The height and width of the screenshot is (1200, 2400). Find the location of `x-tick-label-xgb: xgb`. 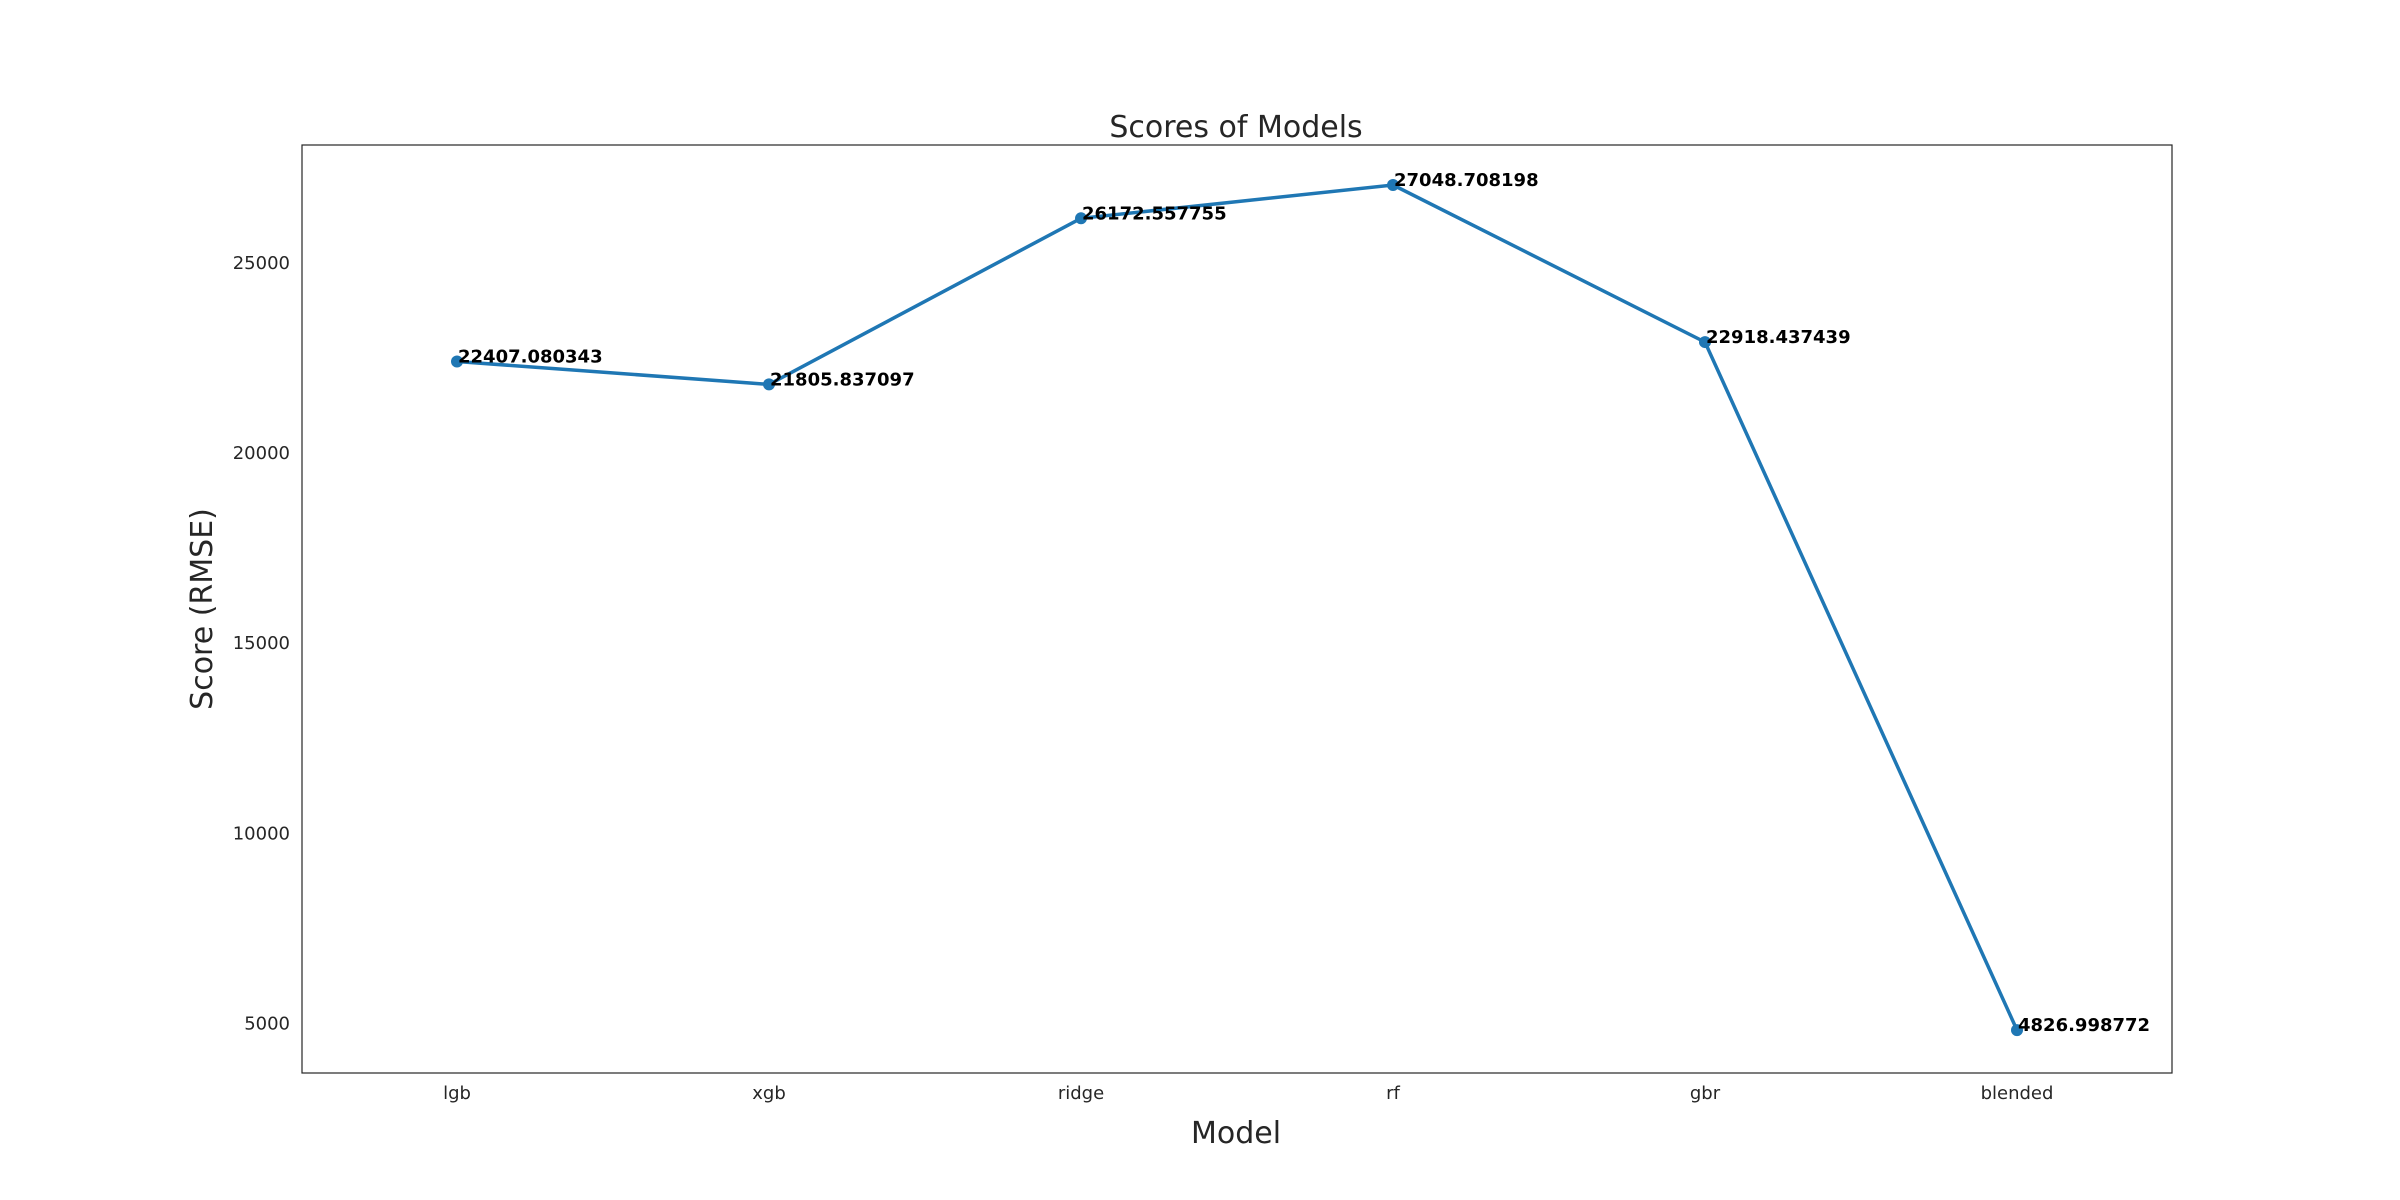

x-tick-label-xgb: xgb is located at coordinates (769, 1093).